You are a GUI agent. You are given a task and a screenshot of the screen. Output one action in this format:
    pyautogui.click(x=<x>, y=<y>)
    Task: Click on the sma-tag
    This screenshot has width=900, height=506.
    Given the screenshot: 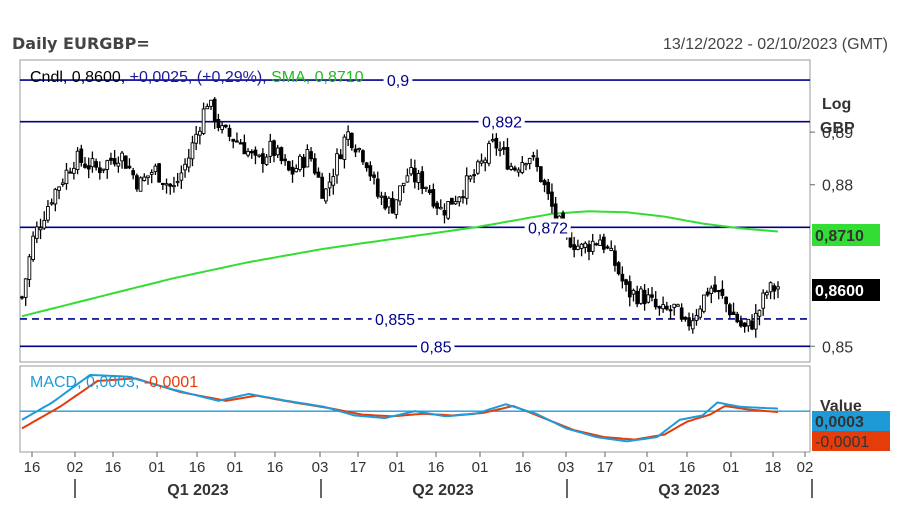 What is the action you would take?
    pyautogui.click(x=846, y=235)
    